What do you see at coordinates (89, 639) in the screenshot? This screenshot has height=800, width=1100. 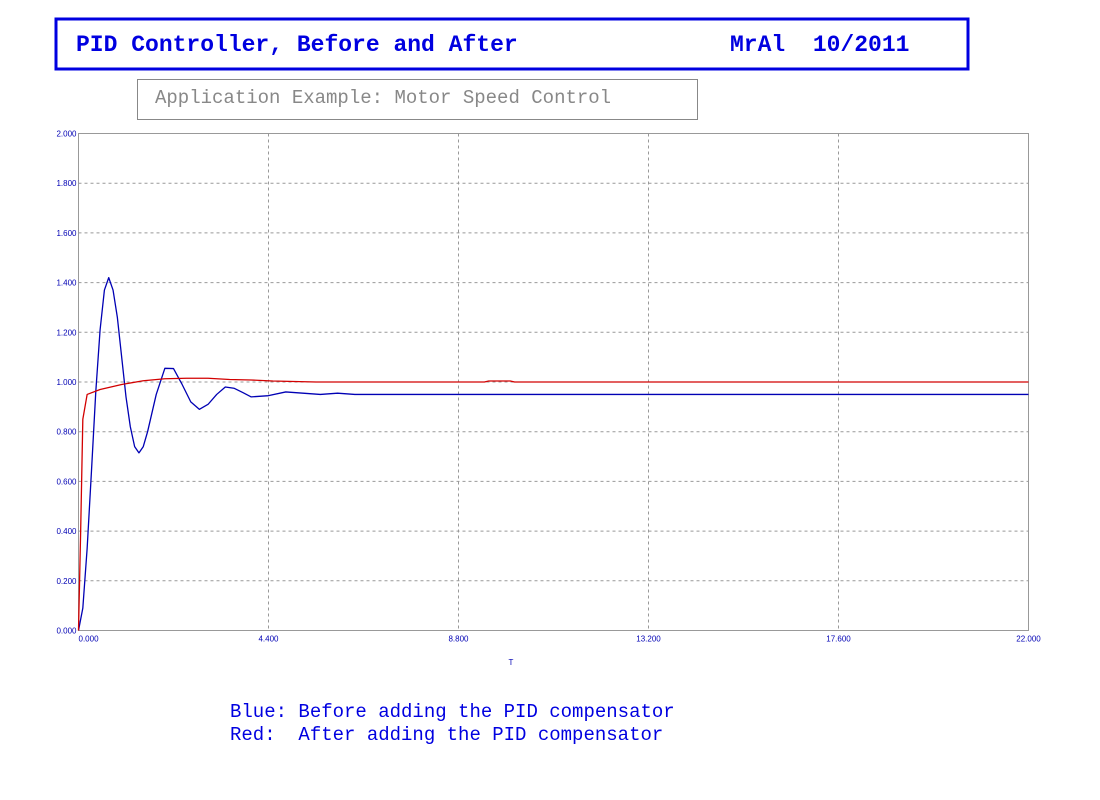 I see `x-tick-label: 0.000` at bounding box center [89, 639].